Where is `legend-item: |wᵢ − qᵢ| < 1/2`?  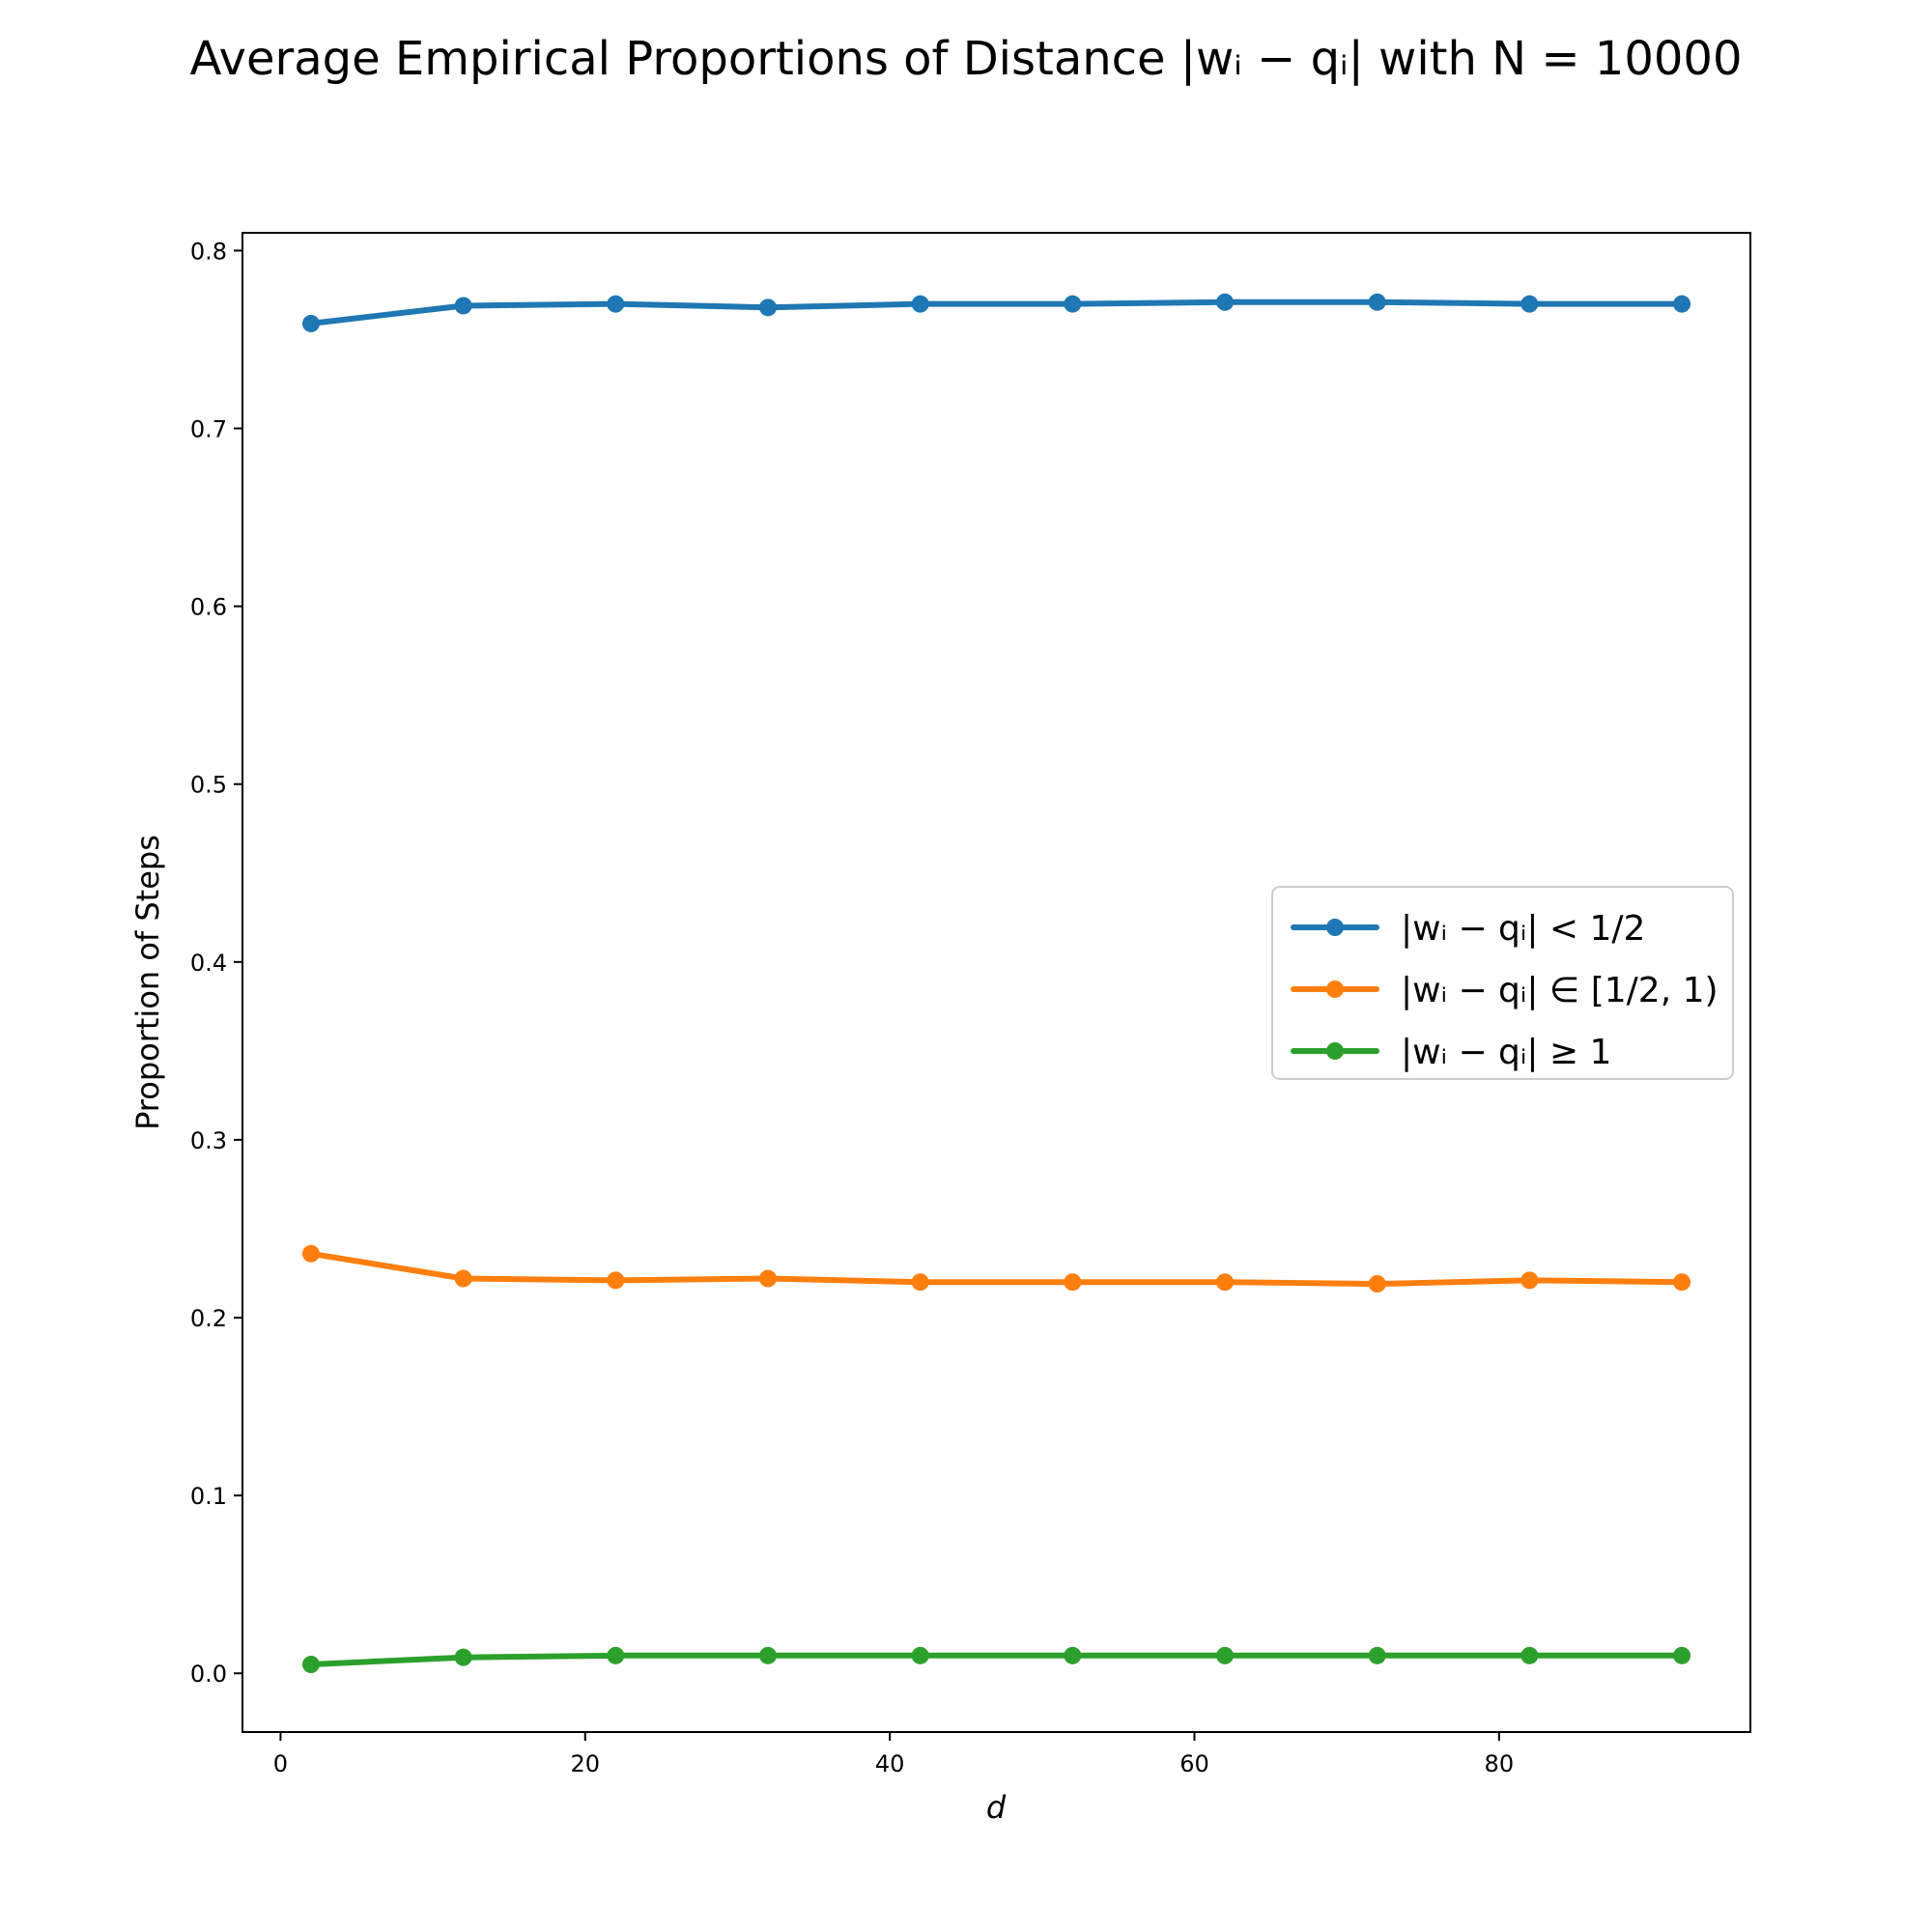 legend-item: |wᵢ − qᵢ| < 1/2 is located at coordinates (1468, 929).